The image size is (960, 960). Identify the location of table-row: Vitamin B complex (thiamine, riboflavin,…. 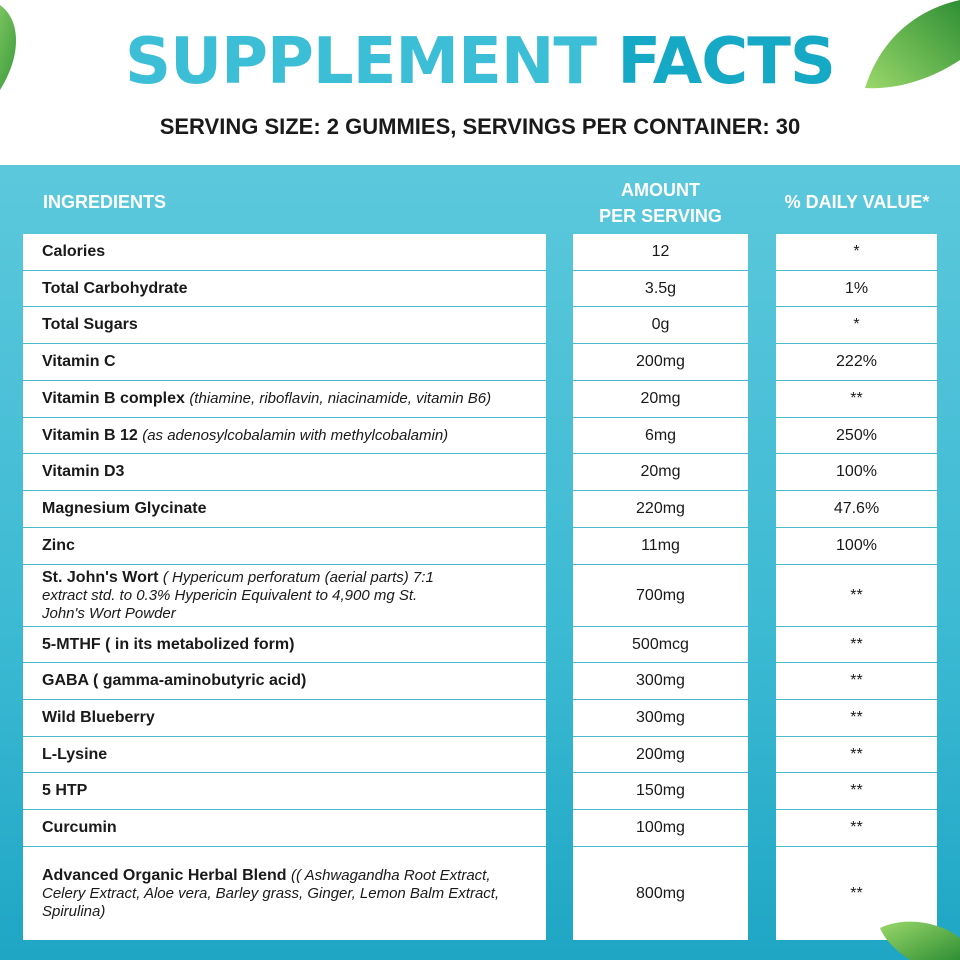
(284, 399).